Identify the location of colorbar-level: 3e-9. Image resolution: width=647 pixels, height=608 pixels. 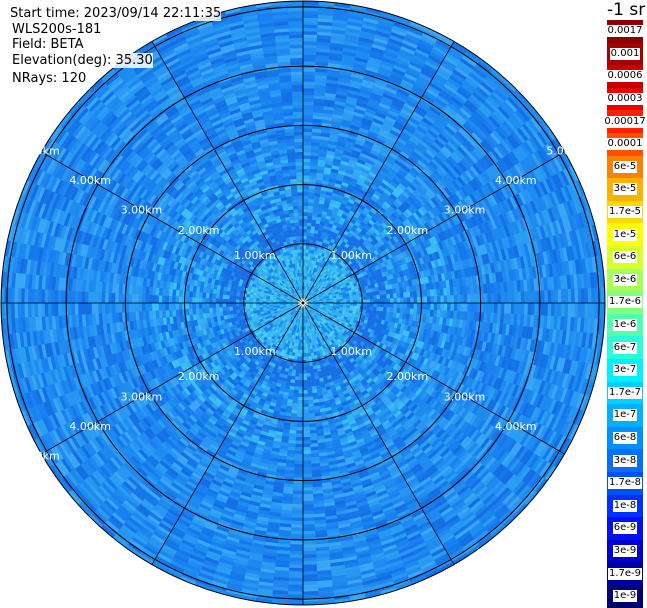
(625, 551).